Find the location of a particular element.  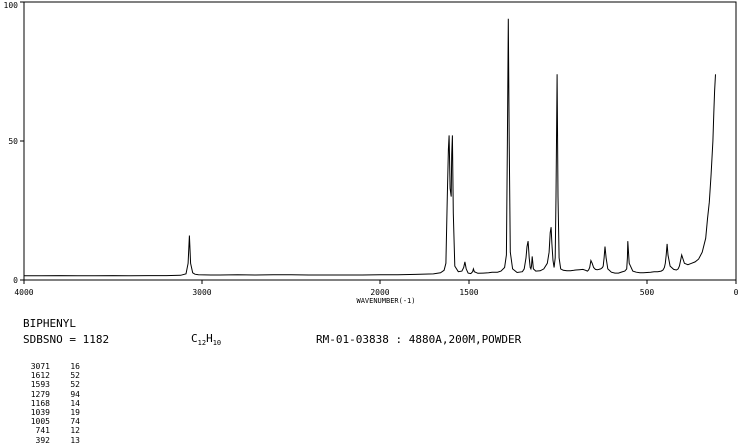

peak-intensity: 14 is located at coordinates (75, 403).